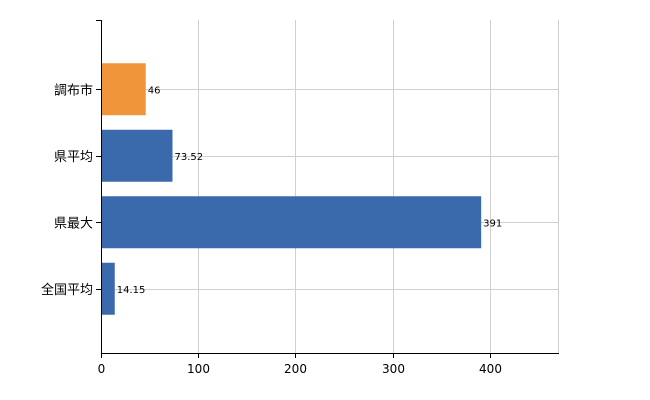 The image size is (650, 400). I want to click on x-tick-label: 300, so click(393, 369).